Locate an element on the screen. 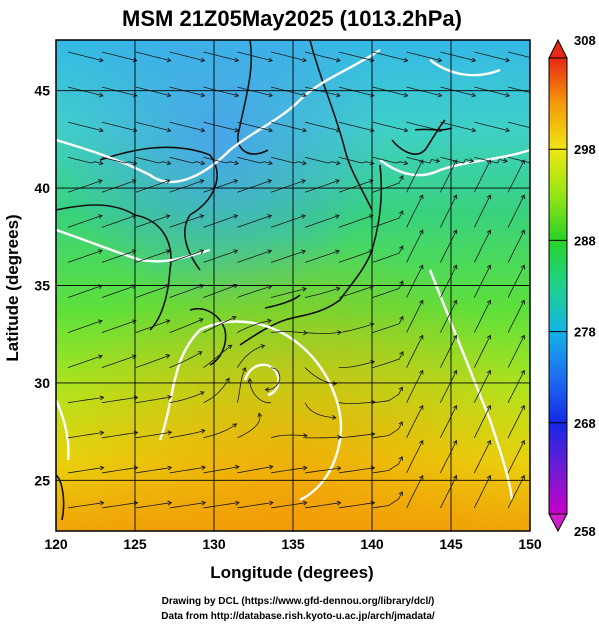 This screenshot has height=625, width=599. colorbar-tick-label: 258 is located at coordinates (585, 531).